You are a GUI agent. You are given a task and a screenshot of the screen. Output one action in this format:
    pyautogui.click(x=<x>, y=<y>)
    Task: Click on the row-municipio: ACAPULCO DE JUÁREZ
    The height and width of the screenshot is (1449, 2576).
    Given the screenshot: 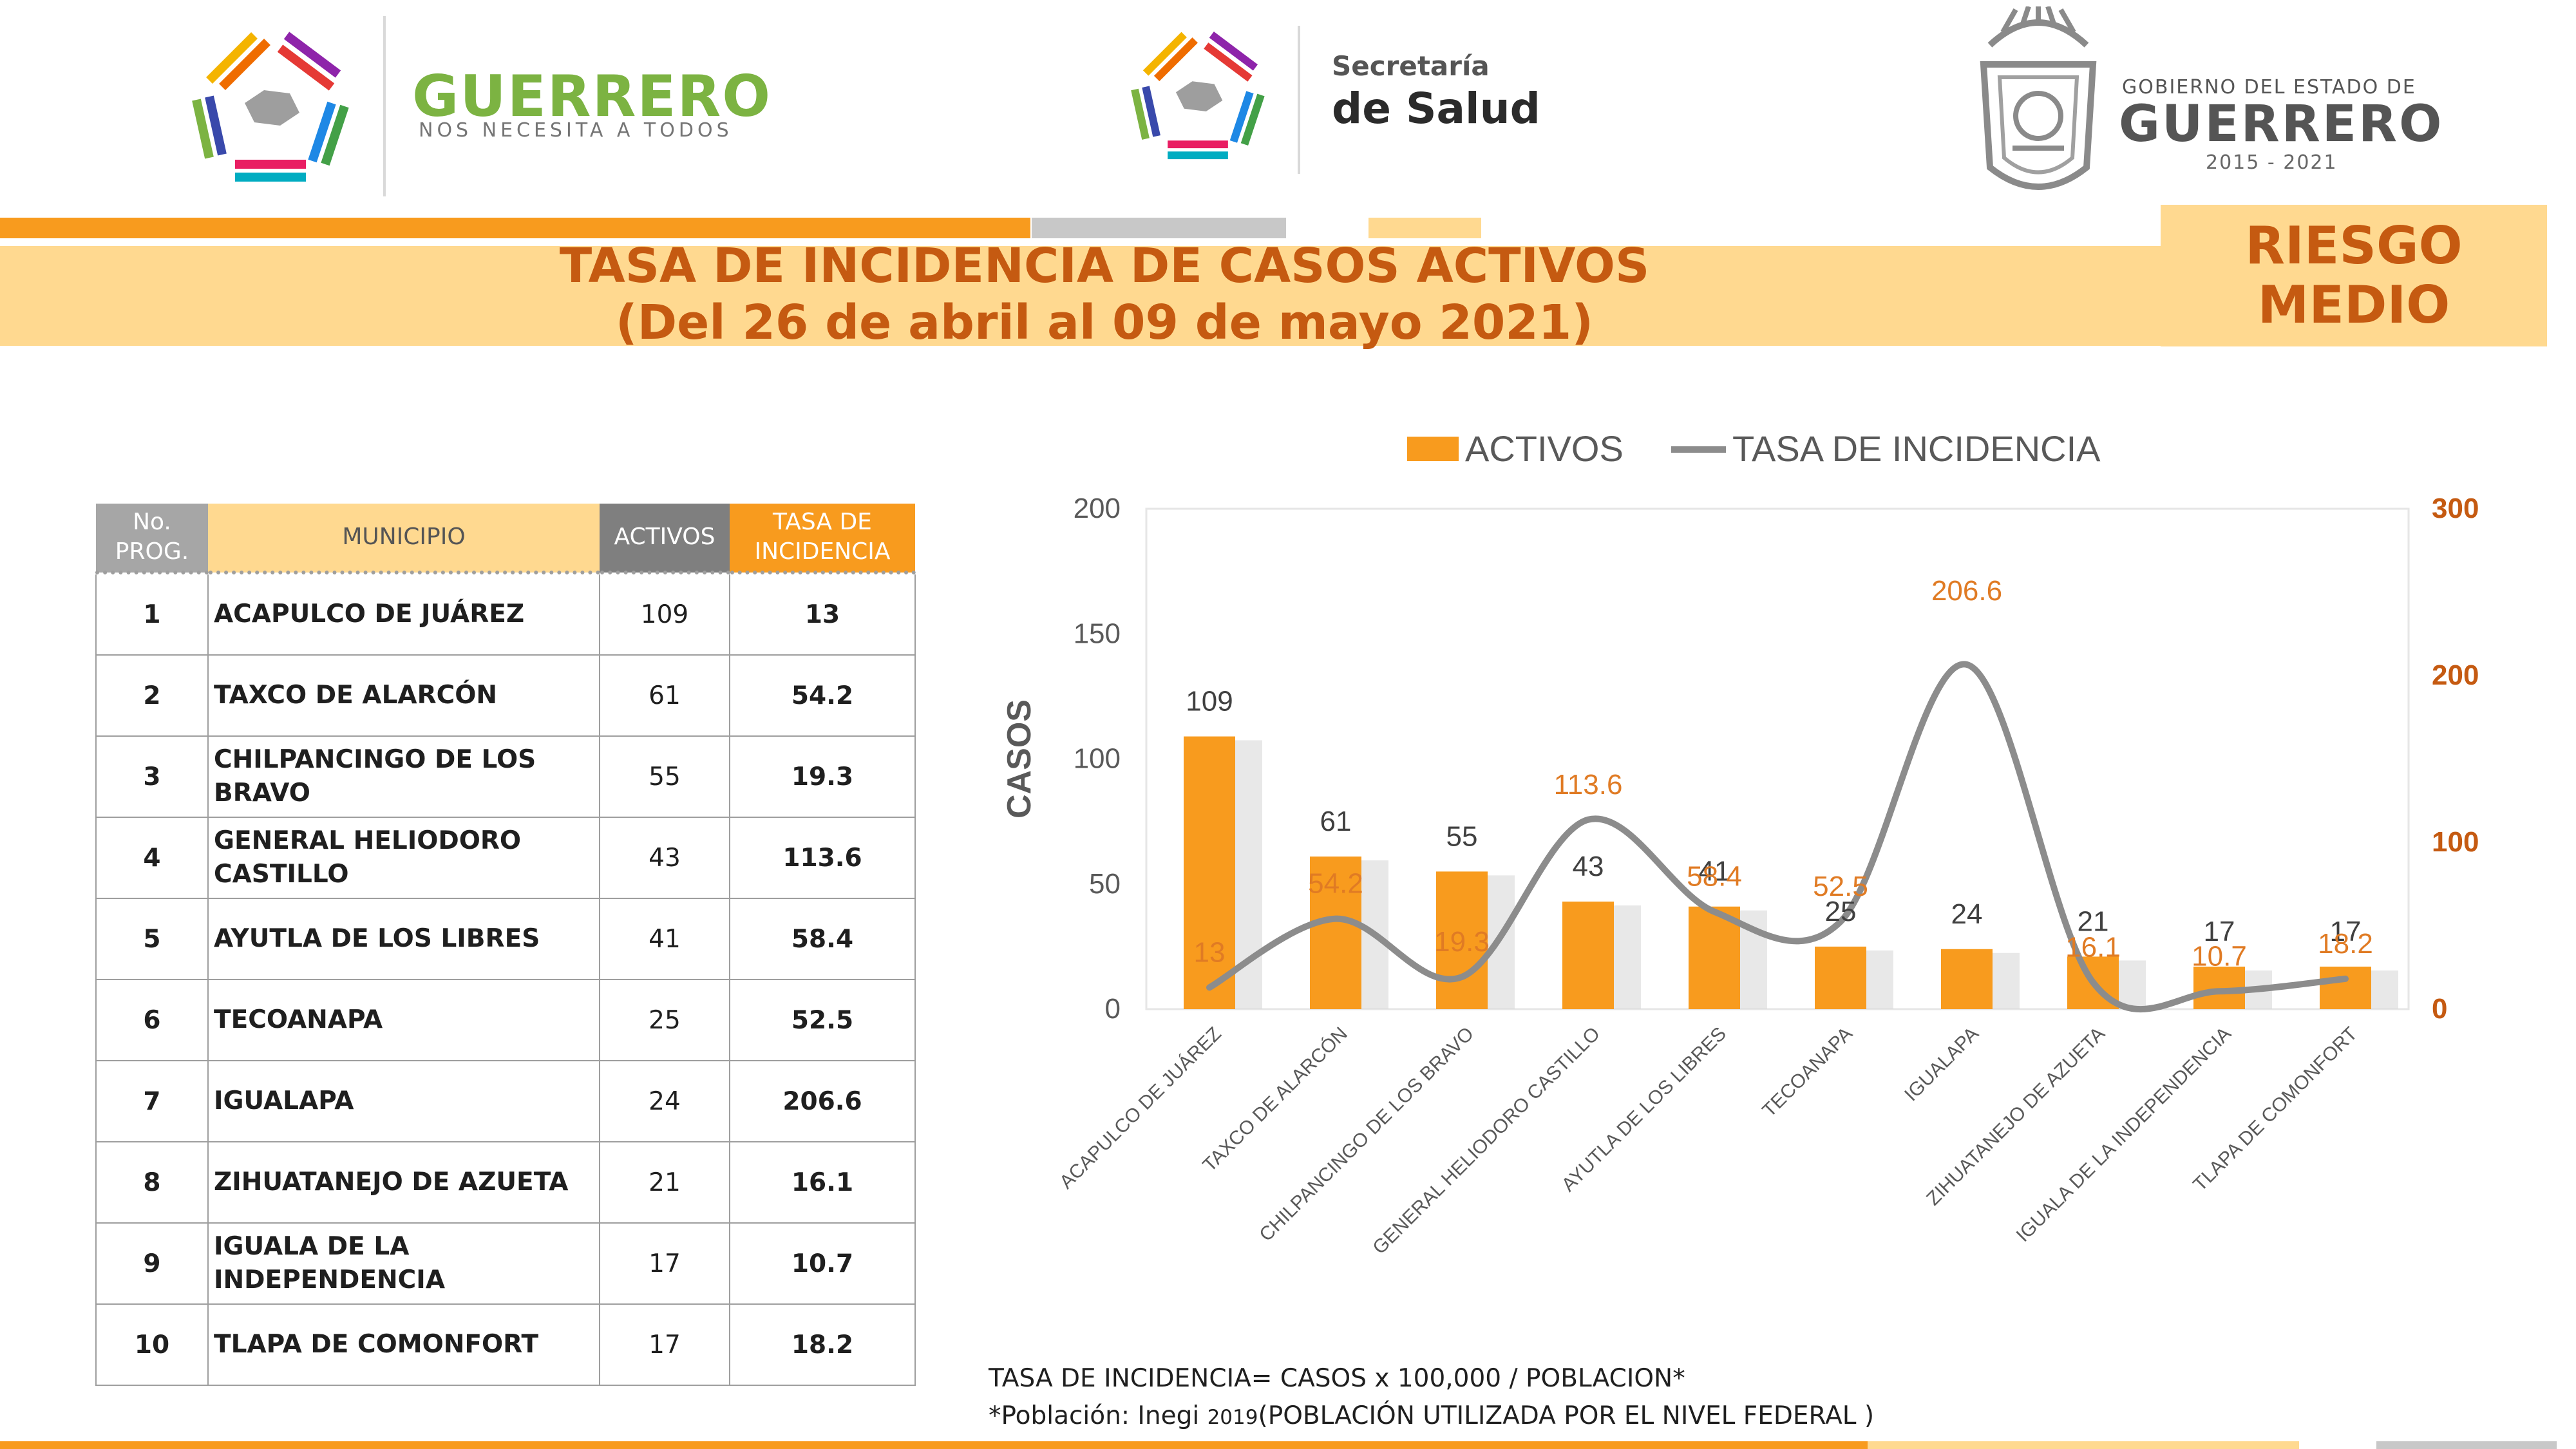 What is the action you would take?
    pyautogui.click(x=403, y=614)
    